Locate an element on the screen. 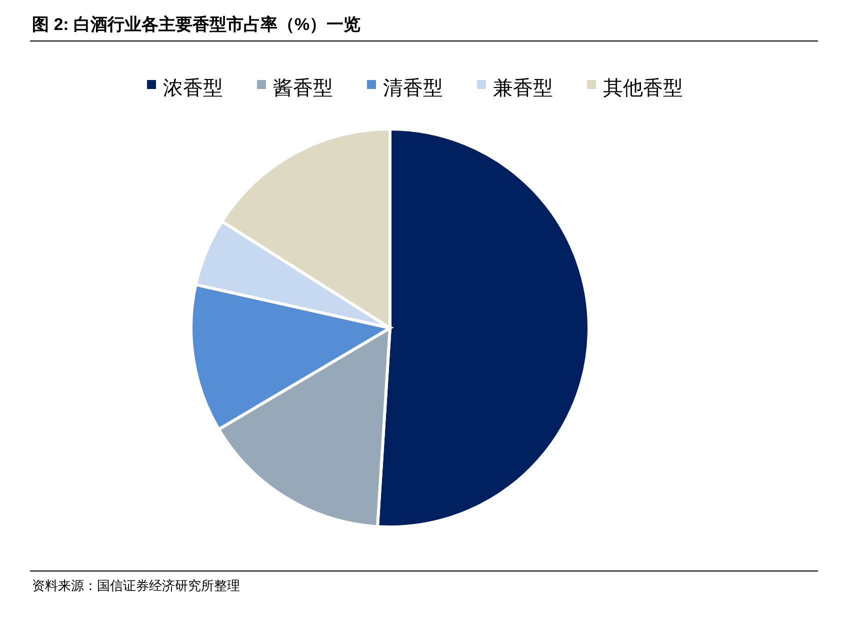  text: 资料来源：国信证券经济研究所整理 is located at coordinates (136, 585).